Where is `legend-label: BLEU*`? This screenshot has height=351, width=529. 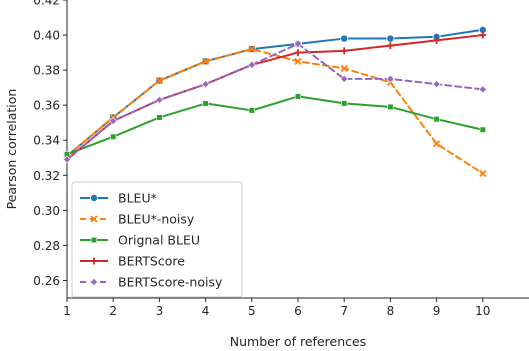 legend-label: BLEU* is located at coordinates (137, 198).